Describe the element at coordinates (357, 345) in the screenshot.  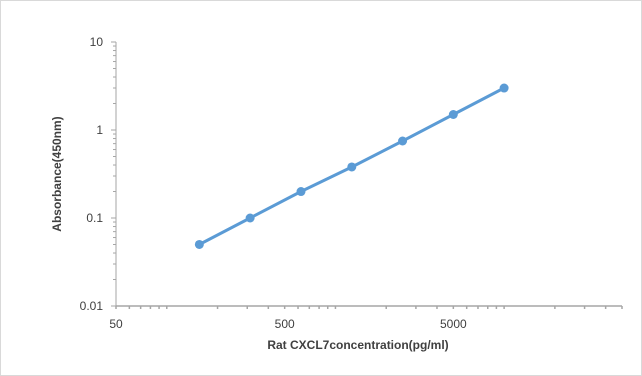
I see `x-axis-title: Rat CXCL7concentration(pg/ml)` at that location.